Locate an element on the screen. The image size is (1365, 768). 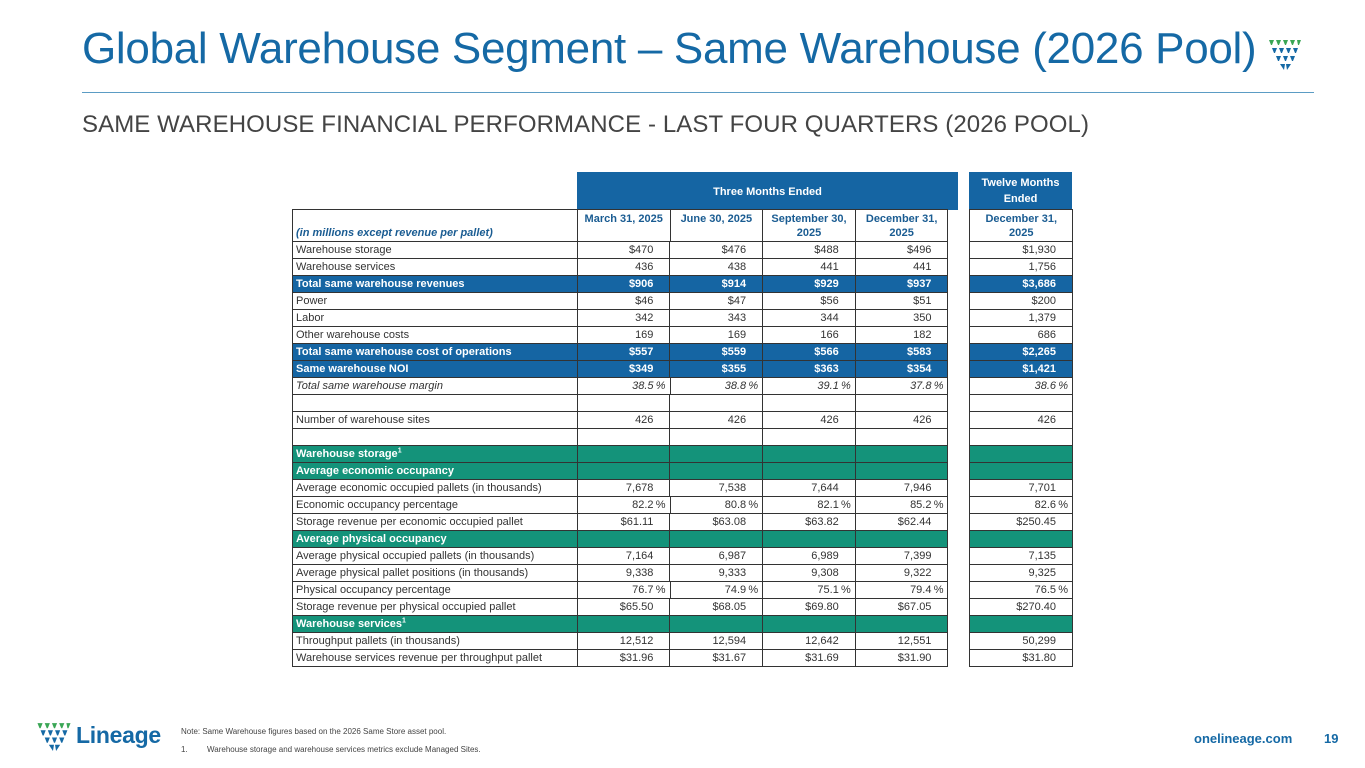
row-label: Physical occupancy percentage is located at coordinates (435, 590).